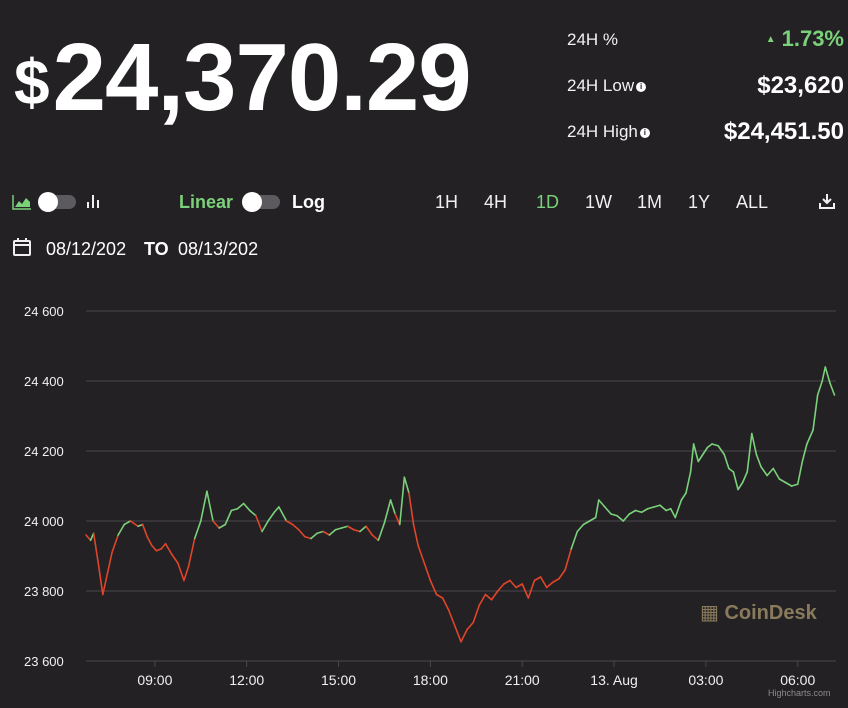  What do you see at coordinates (699, 202) in the screenshot?
I see `timeframe-1y: 1Y` at bounding box center [699, 202].